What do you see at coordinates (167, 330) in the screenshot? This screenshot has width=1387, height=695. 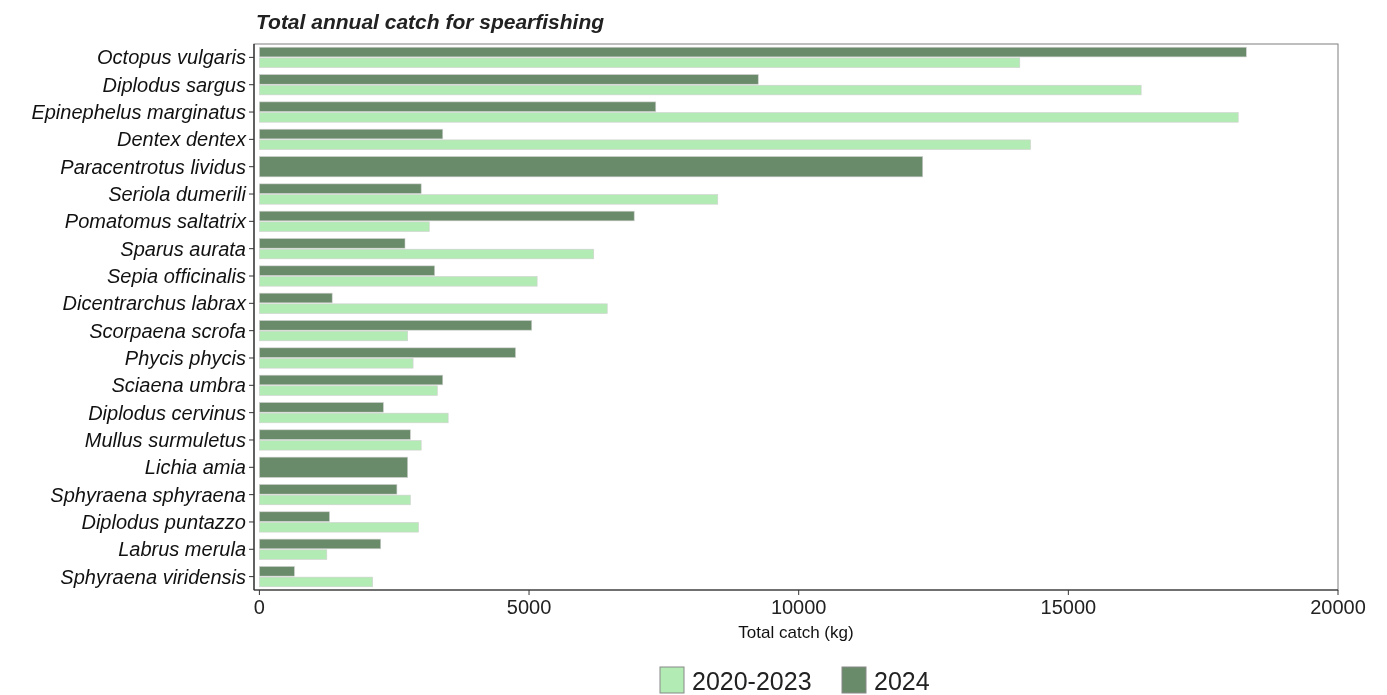 I see `y-tick-label: Scorpaena scrofa` at bounding box center [167, 330].